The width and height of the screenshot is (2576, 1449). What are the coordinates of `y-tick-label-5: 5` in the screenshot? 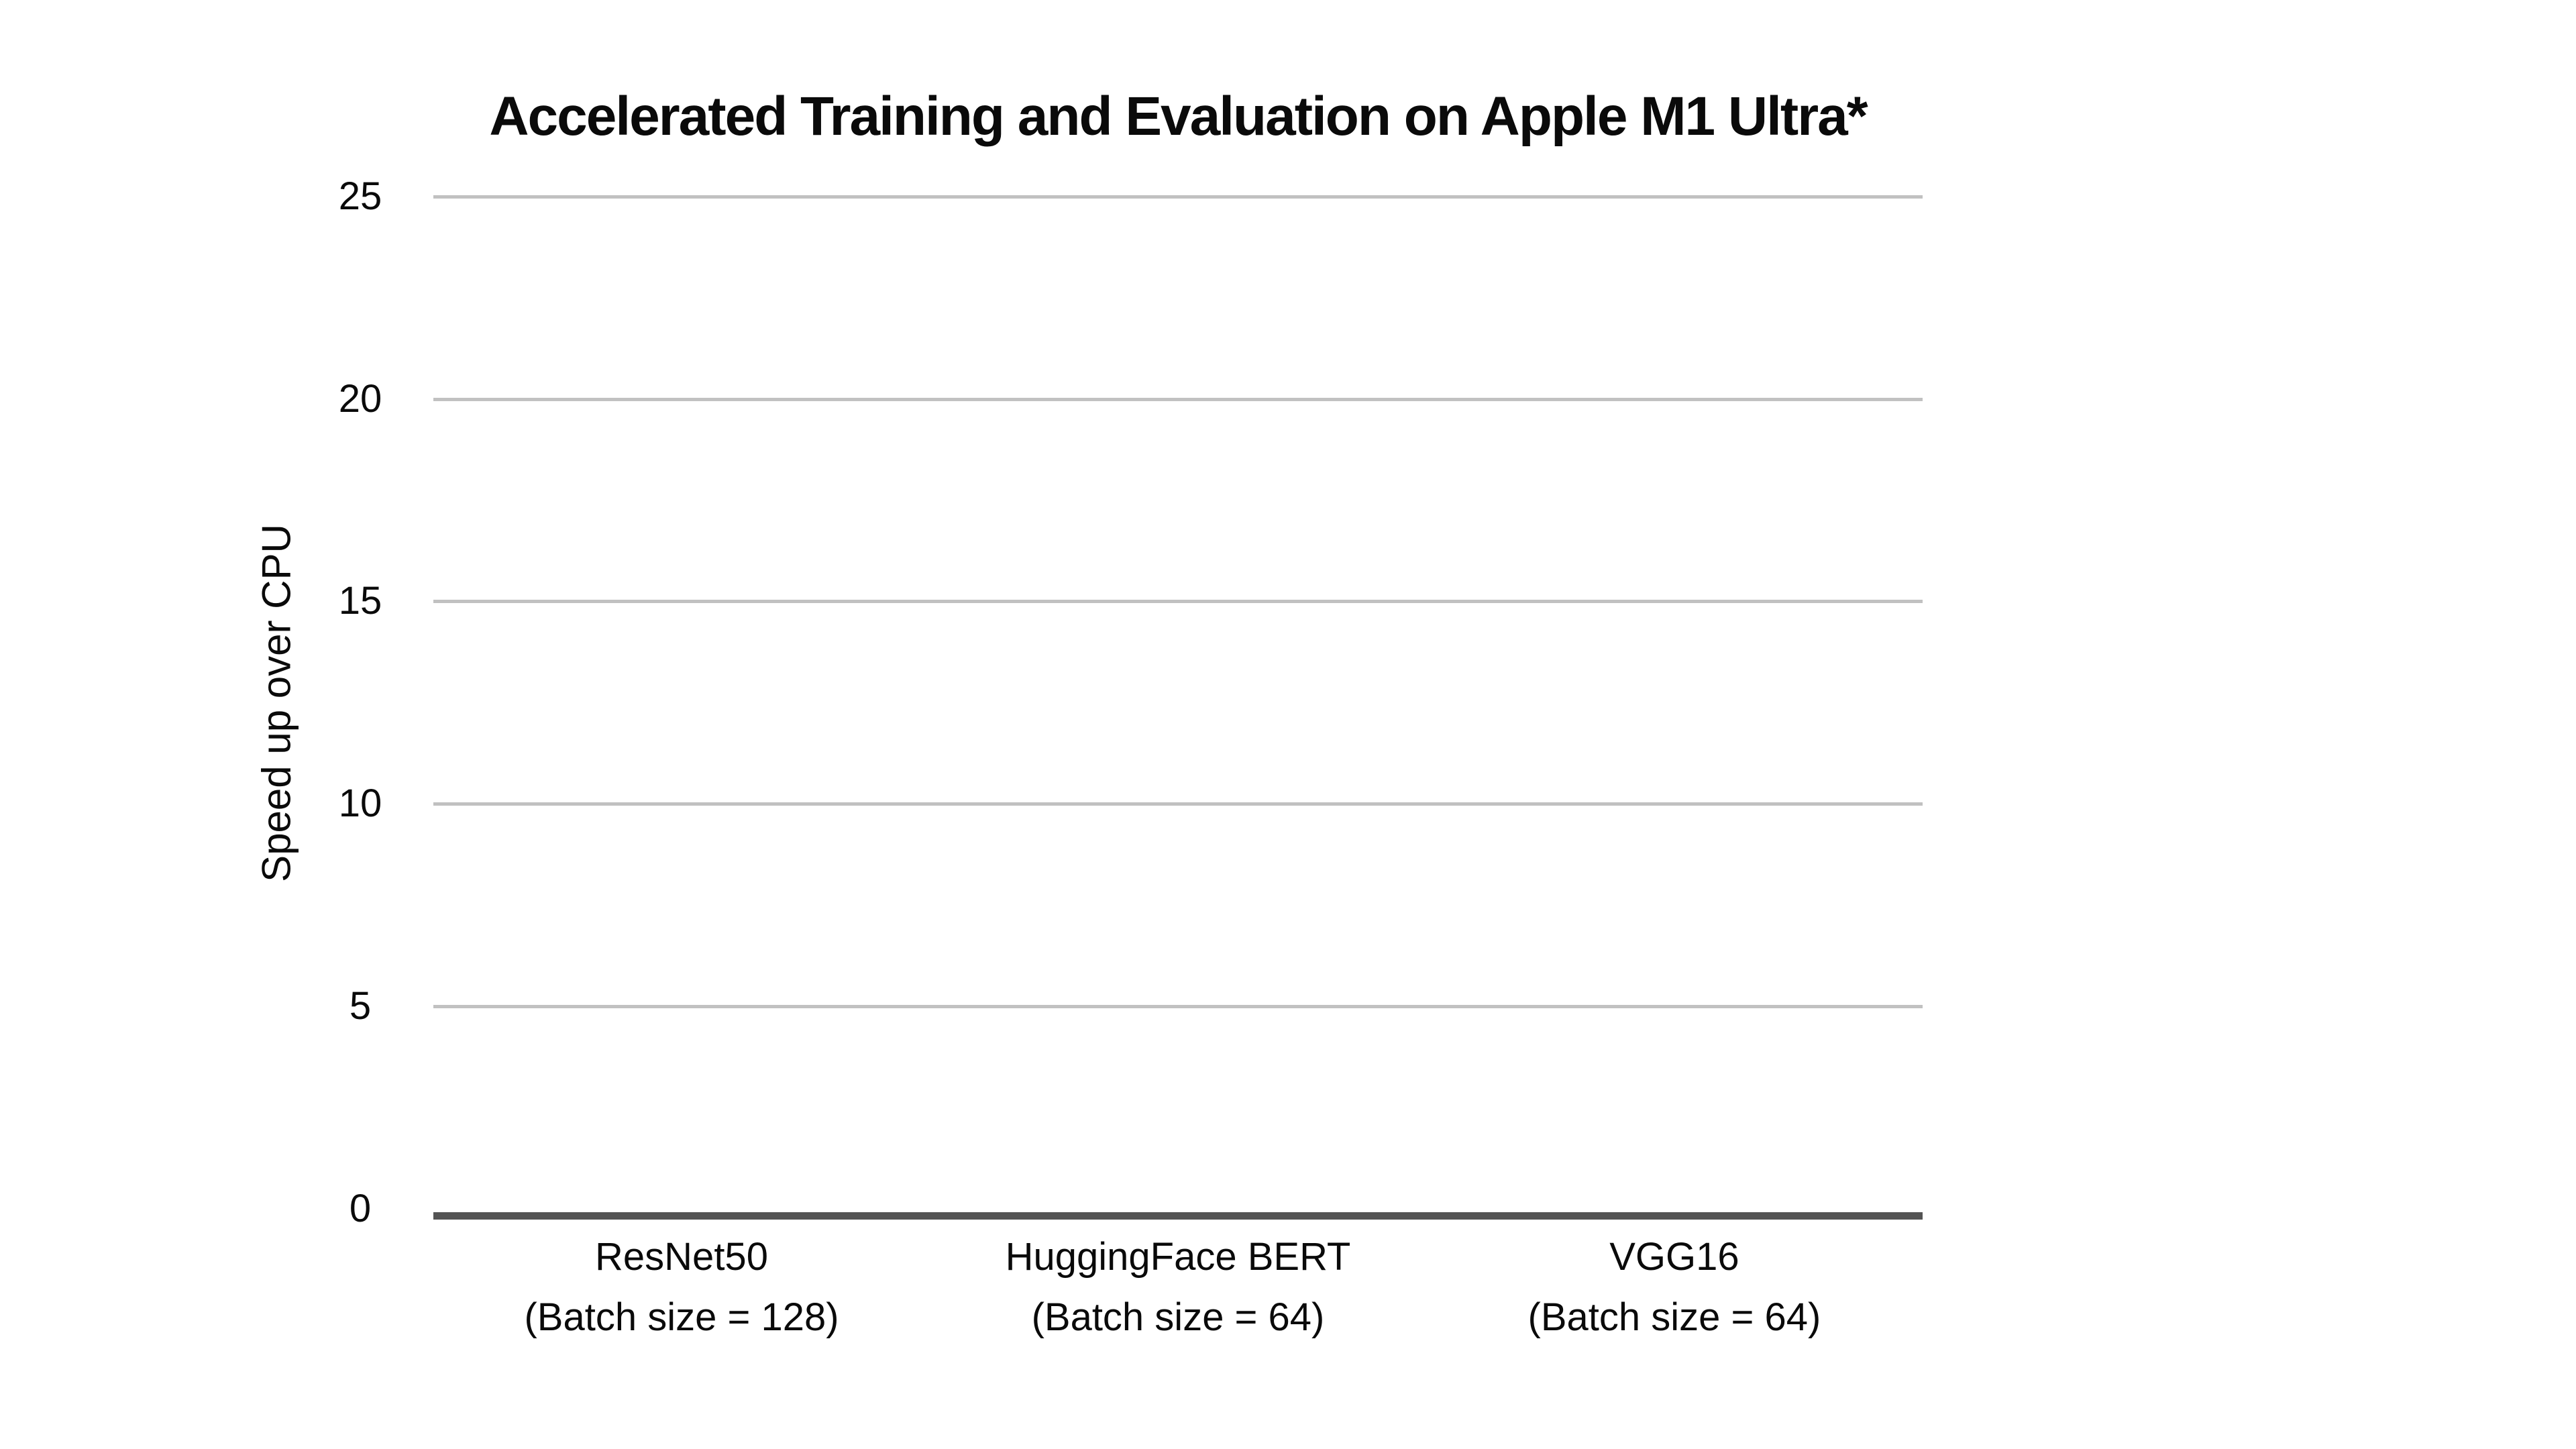 It's located at (360, 1006).